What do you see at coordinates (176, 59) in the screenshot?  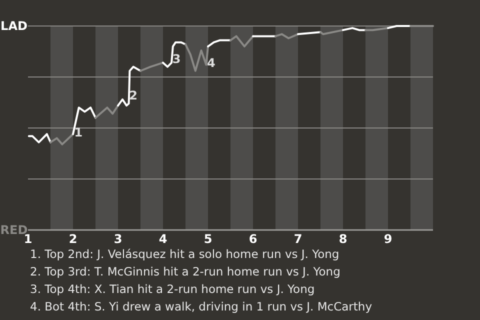 I see `annotation: 3` at bounding box center [176, 59].